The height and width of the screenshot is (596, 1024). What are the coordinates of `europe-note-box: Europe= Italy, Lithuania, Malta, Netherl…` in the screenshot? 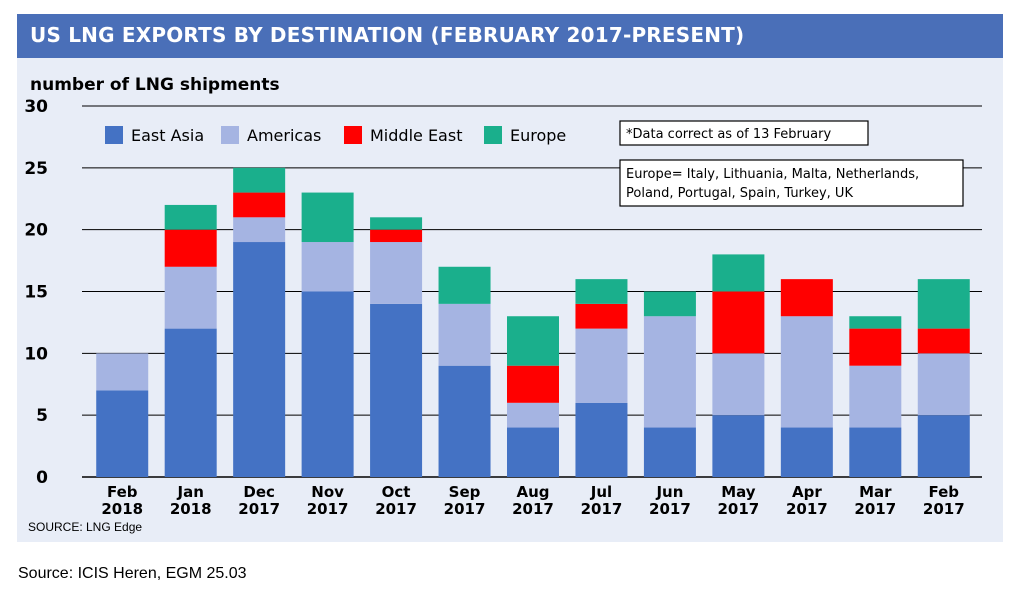 It's located at (791, 183).